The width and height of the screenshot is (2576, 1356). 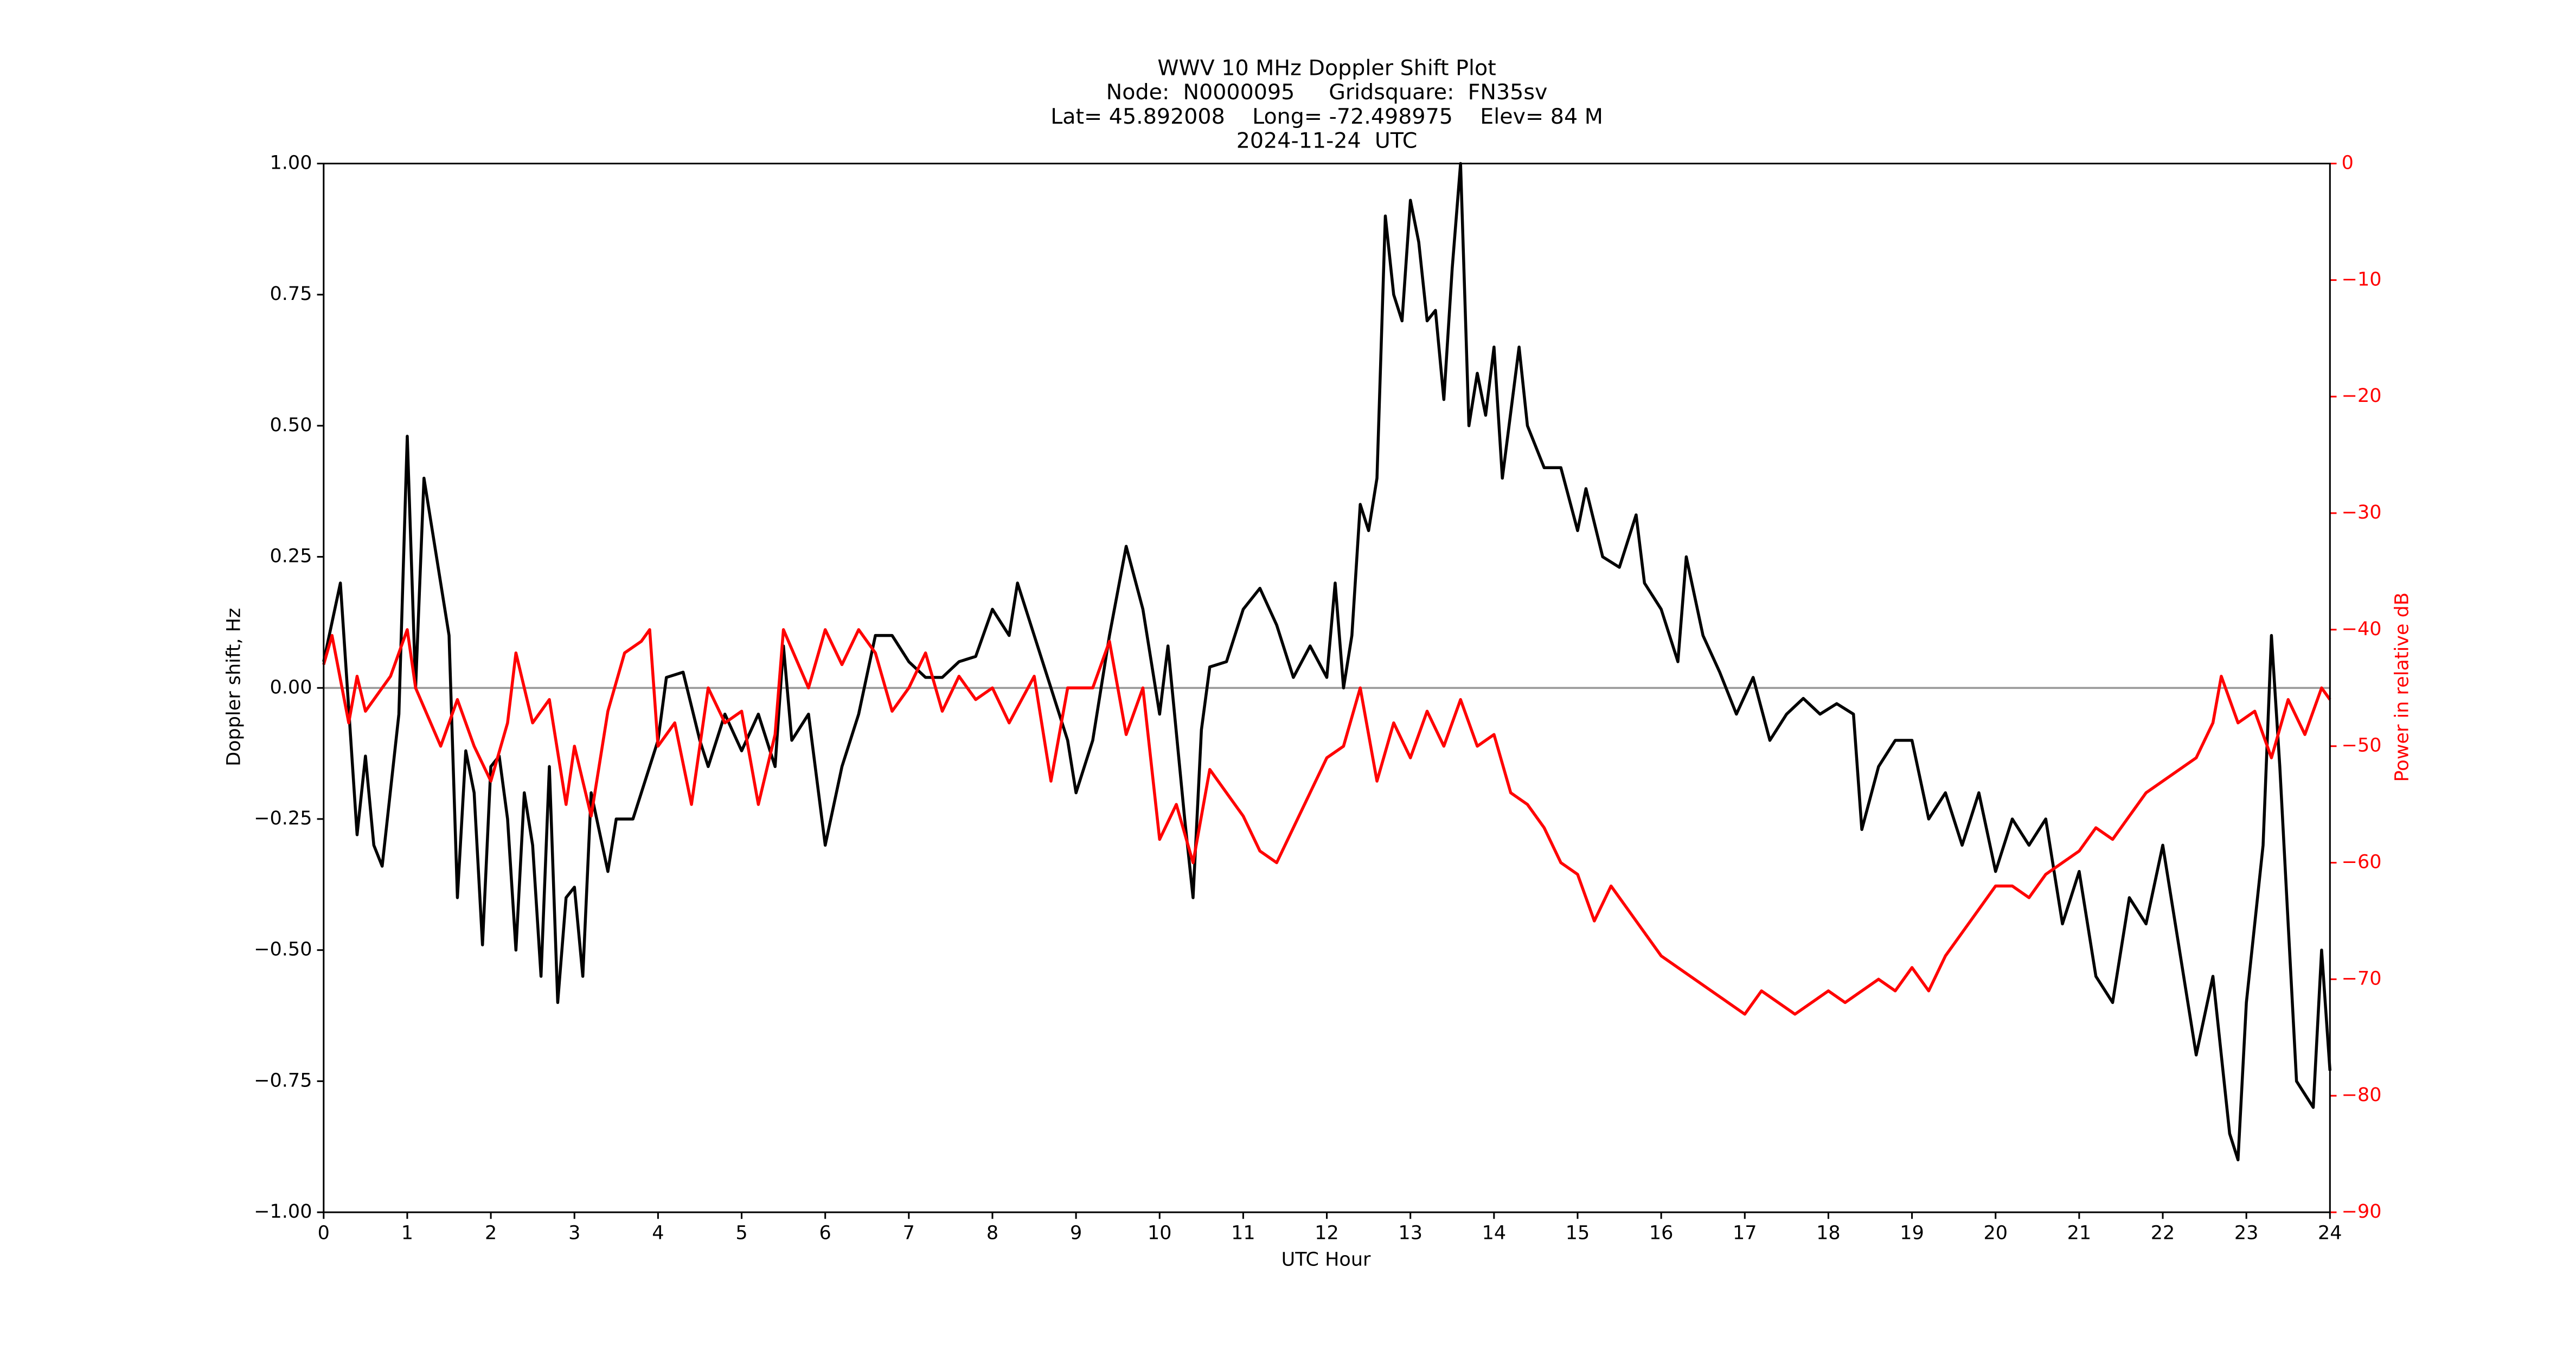 I want to click on y2-tick-label: 0, so click(x=2348, y=163).